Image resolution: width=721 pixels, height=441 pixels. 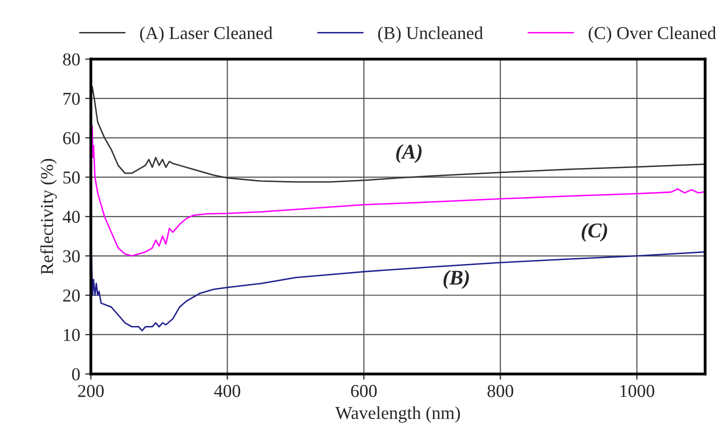 What do you see at coordinates (72, 335) in the screenshot?
I see `y-tick-label: 10` at bounding box center [72, 335].